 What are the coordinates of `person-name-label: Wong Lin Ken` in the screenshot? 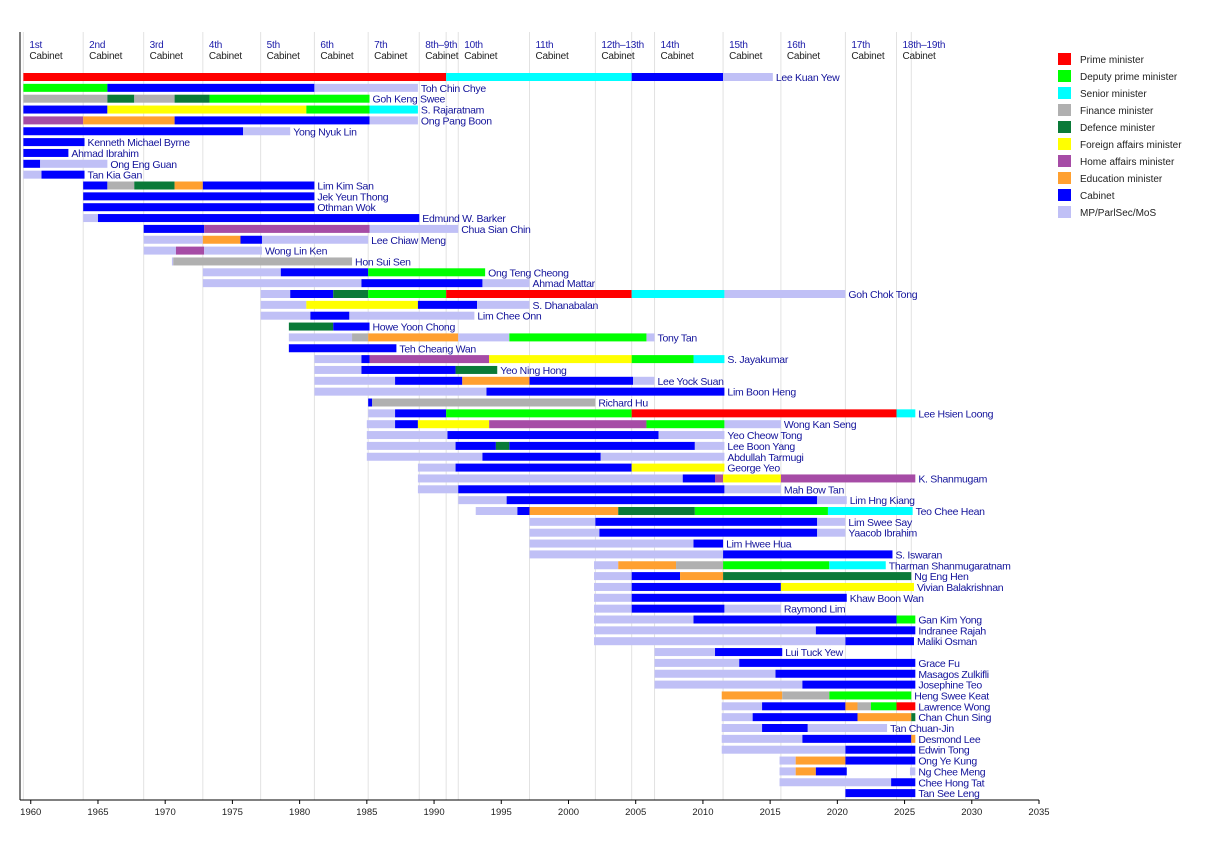 It's located at (296, 252).